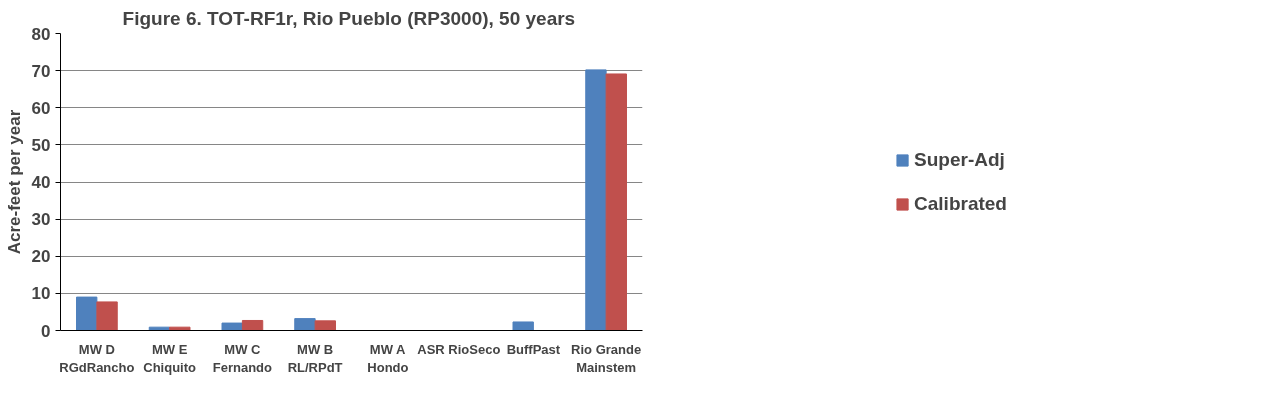  What do you see at coordinates (242, 358) in the screenshot?
I see `x-tick-label: MW C Fernando` at bounding box center [242, 358].